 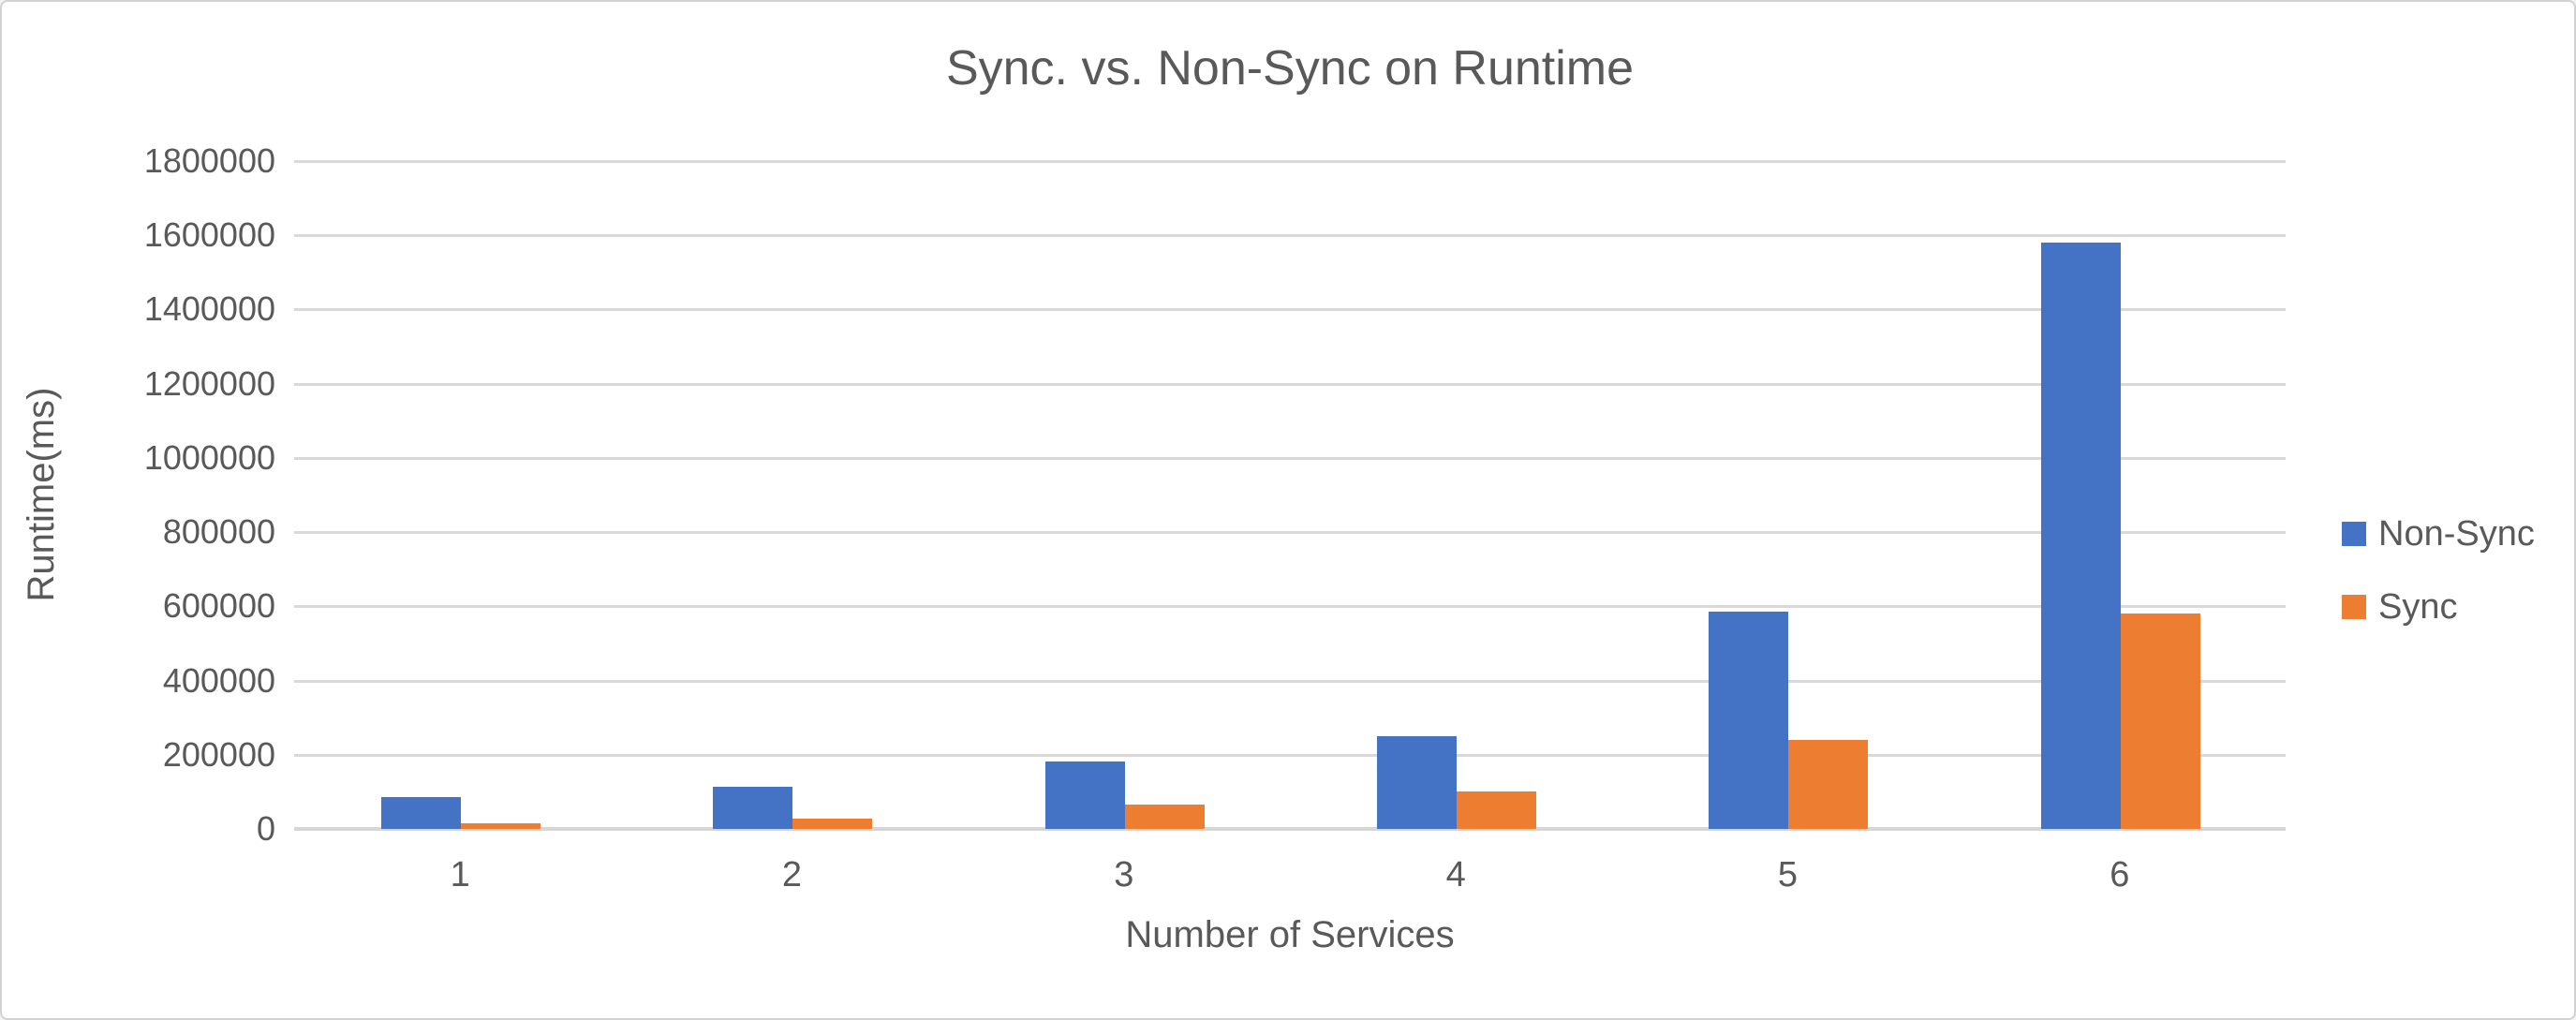 I want to click on y-axis-tick-label: 800000, so click(x=219, y=532).